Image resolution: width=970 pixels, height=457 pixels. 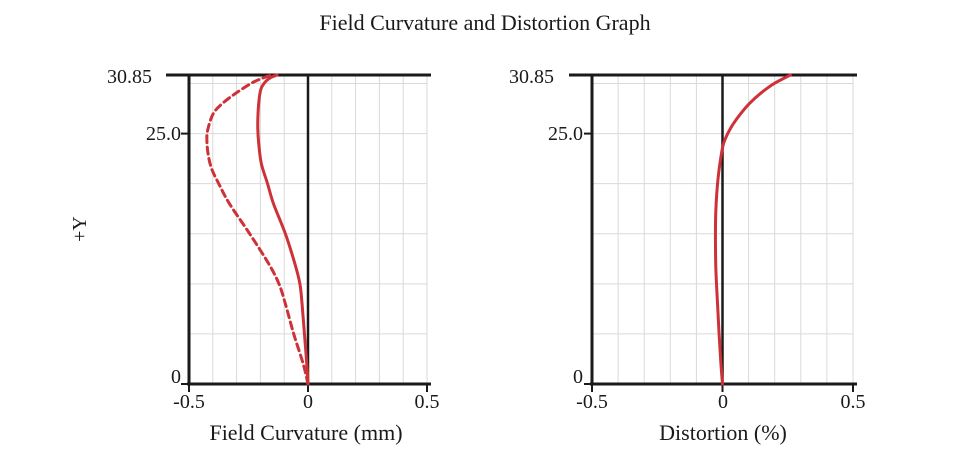 What do you see at coordinates (752, 229) in the screenshot?
I see `distortion` at bounding box center [752, 229].